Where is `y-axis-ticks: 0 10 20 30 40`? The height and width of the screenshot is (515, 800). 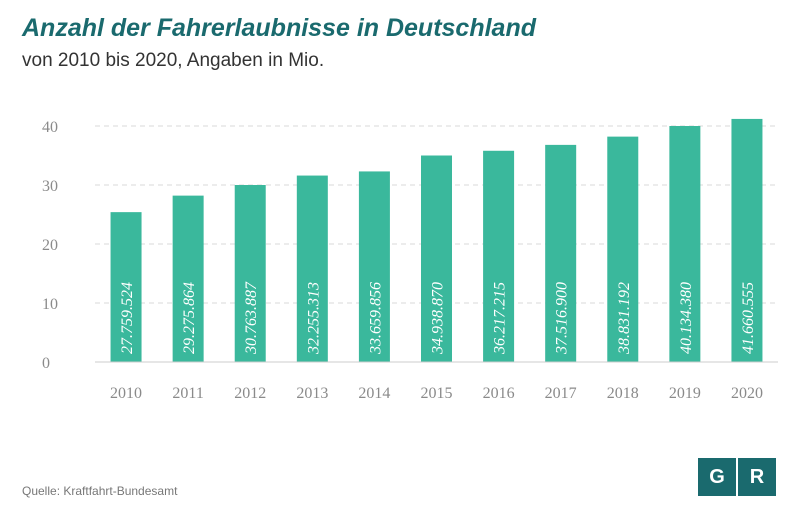 y-axis-ticks: 0 10 20 30 40 is located at coordinates (50, 245).